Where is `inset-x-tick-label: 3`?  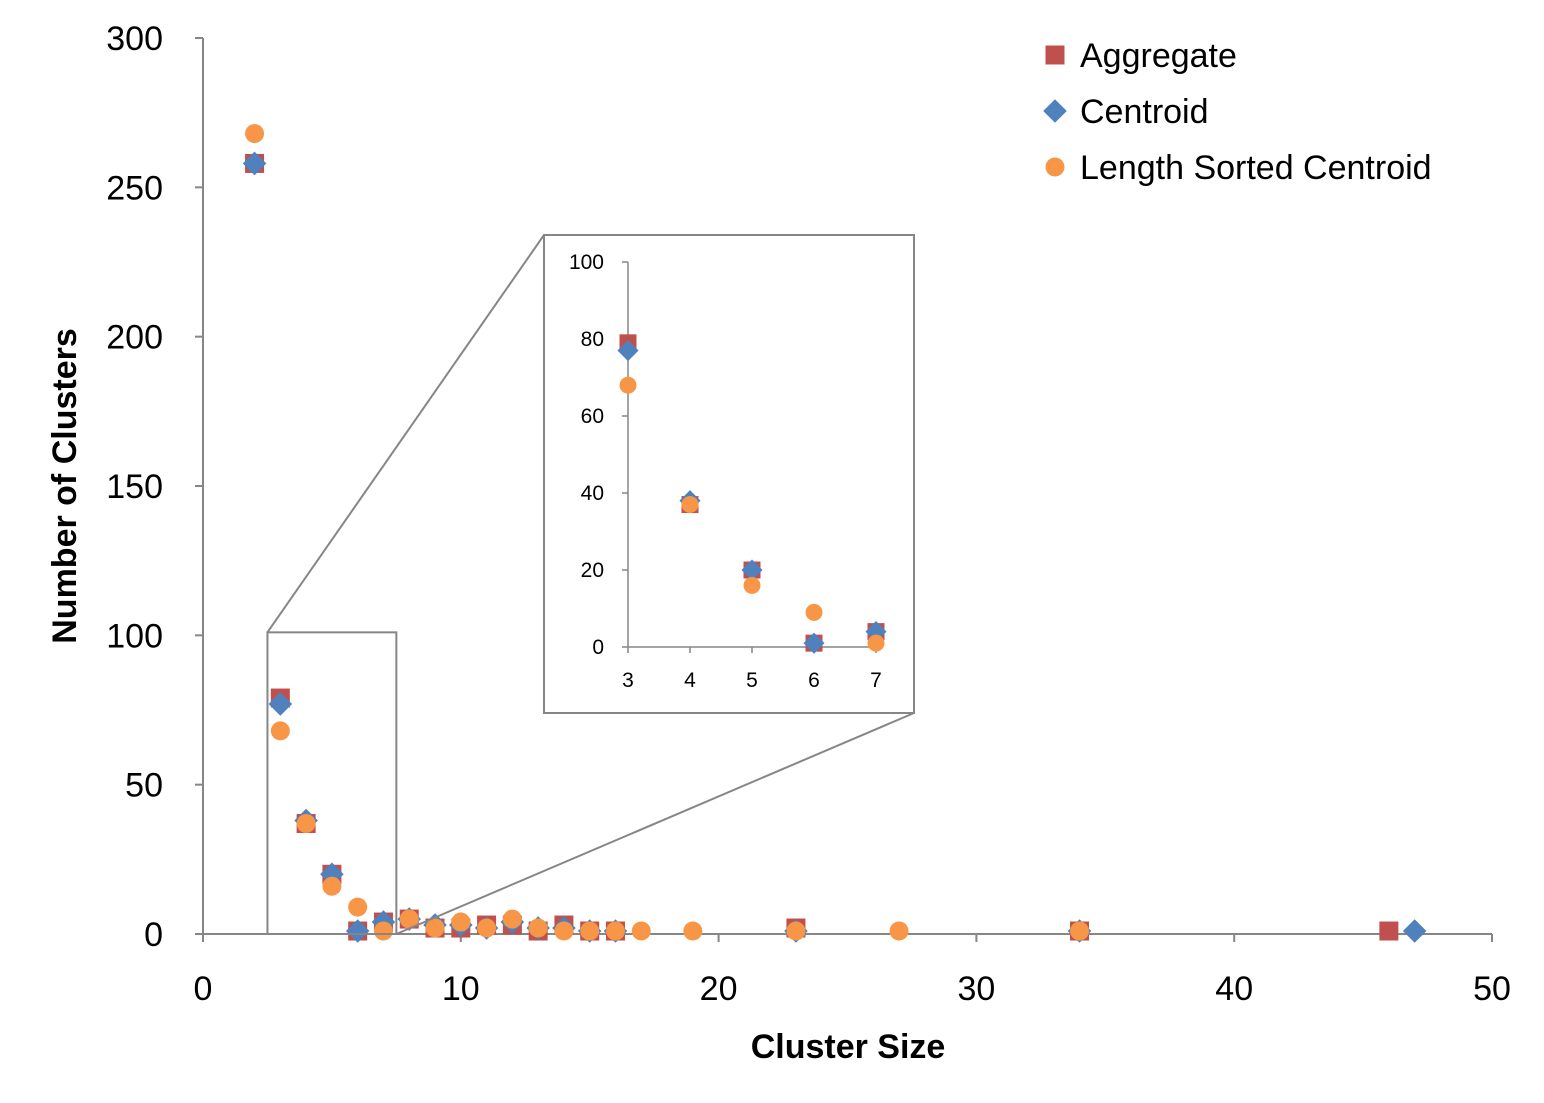 inset-x-tick-label: 3 is located at coordinates (628, 680).